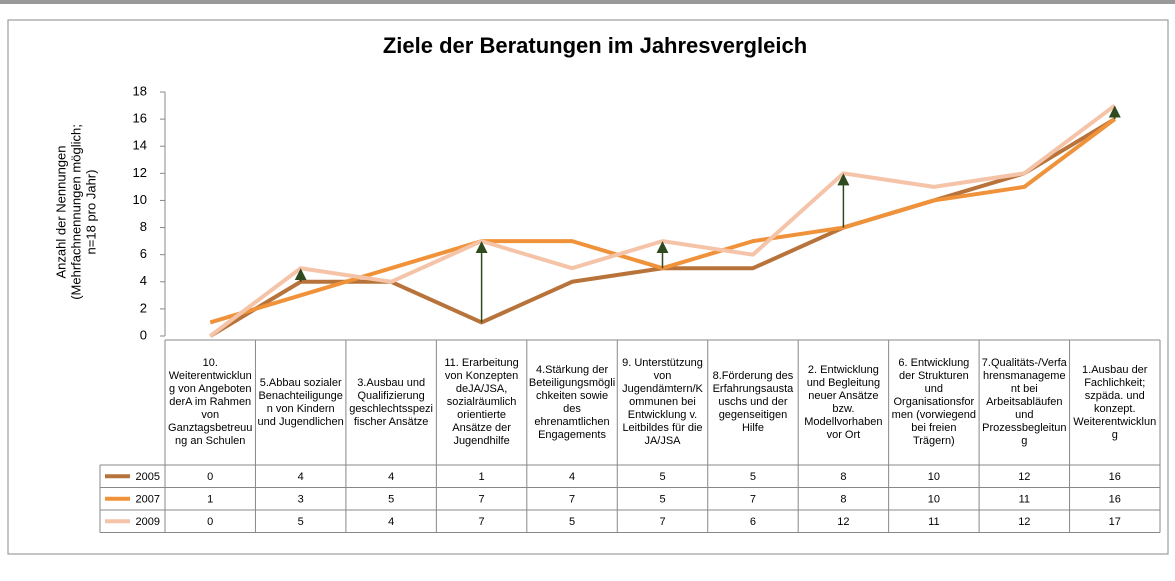 Image resolution: width=1175 pixels, height=581 pixels. What do you see at coordinates (143, 253) in the screenshot?
I see `y-tick-label: 6` at bounding box center [143, 253].